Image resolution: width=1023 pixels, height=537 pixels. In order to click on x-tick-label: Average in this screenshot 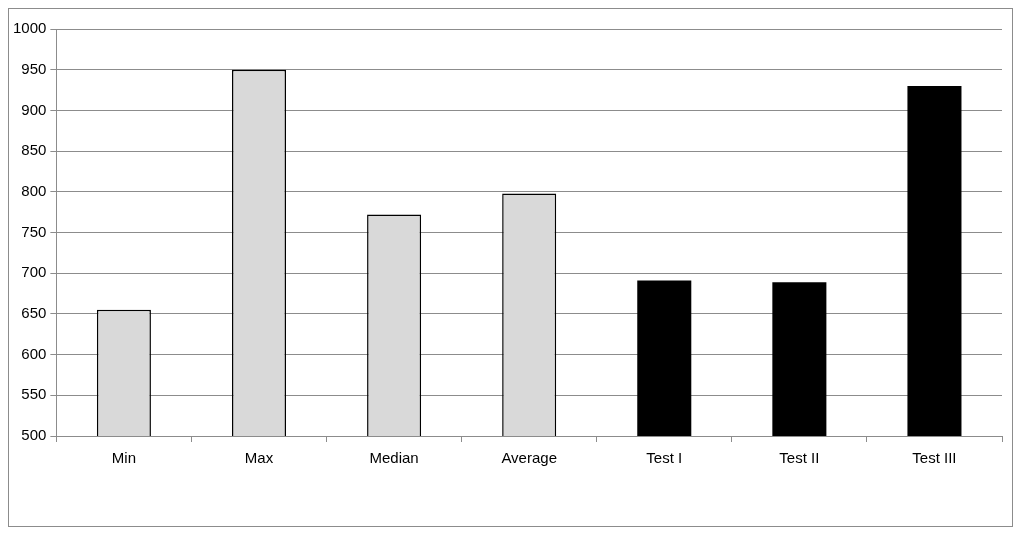, I will do `click(529, 458)`.